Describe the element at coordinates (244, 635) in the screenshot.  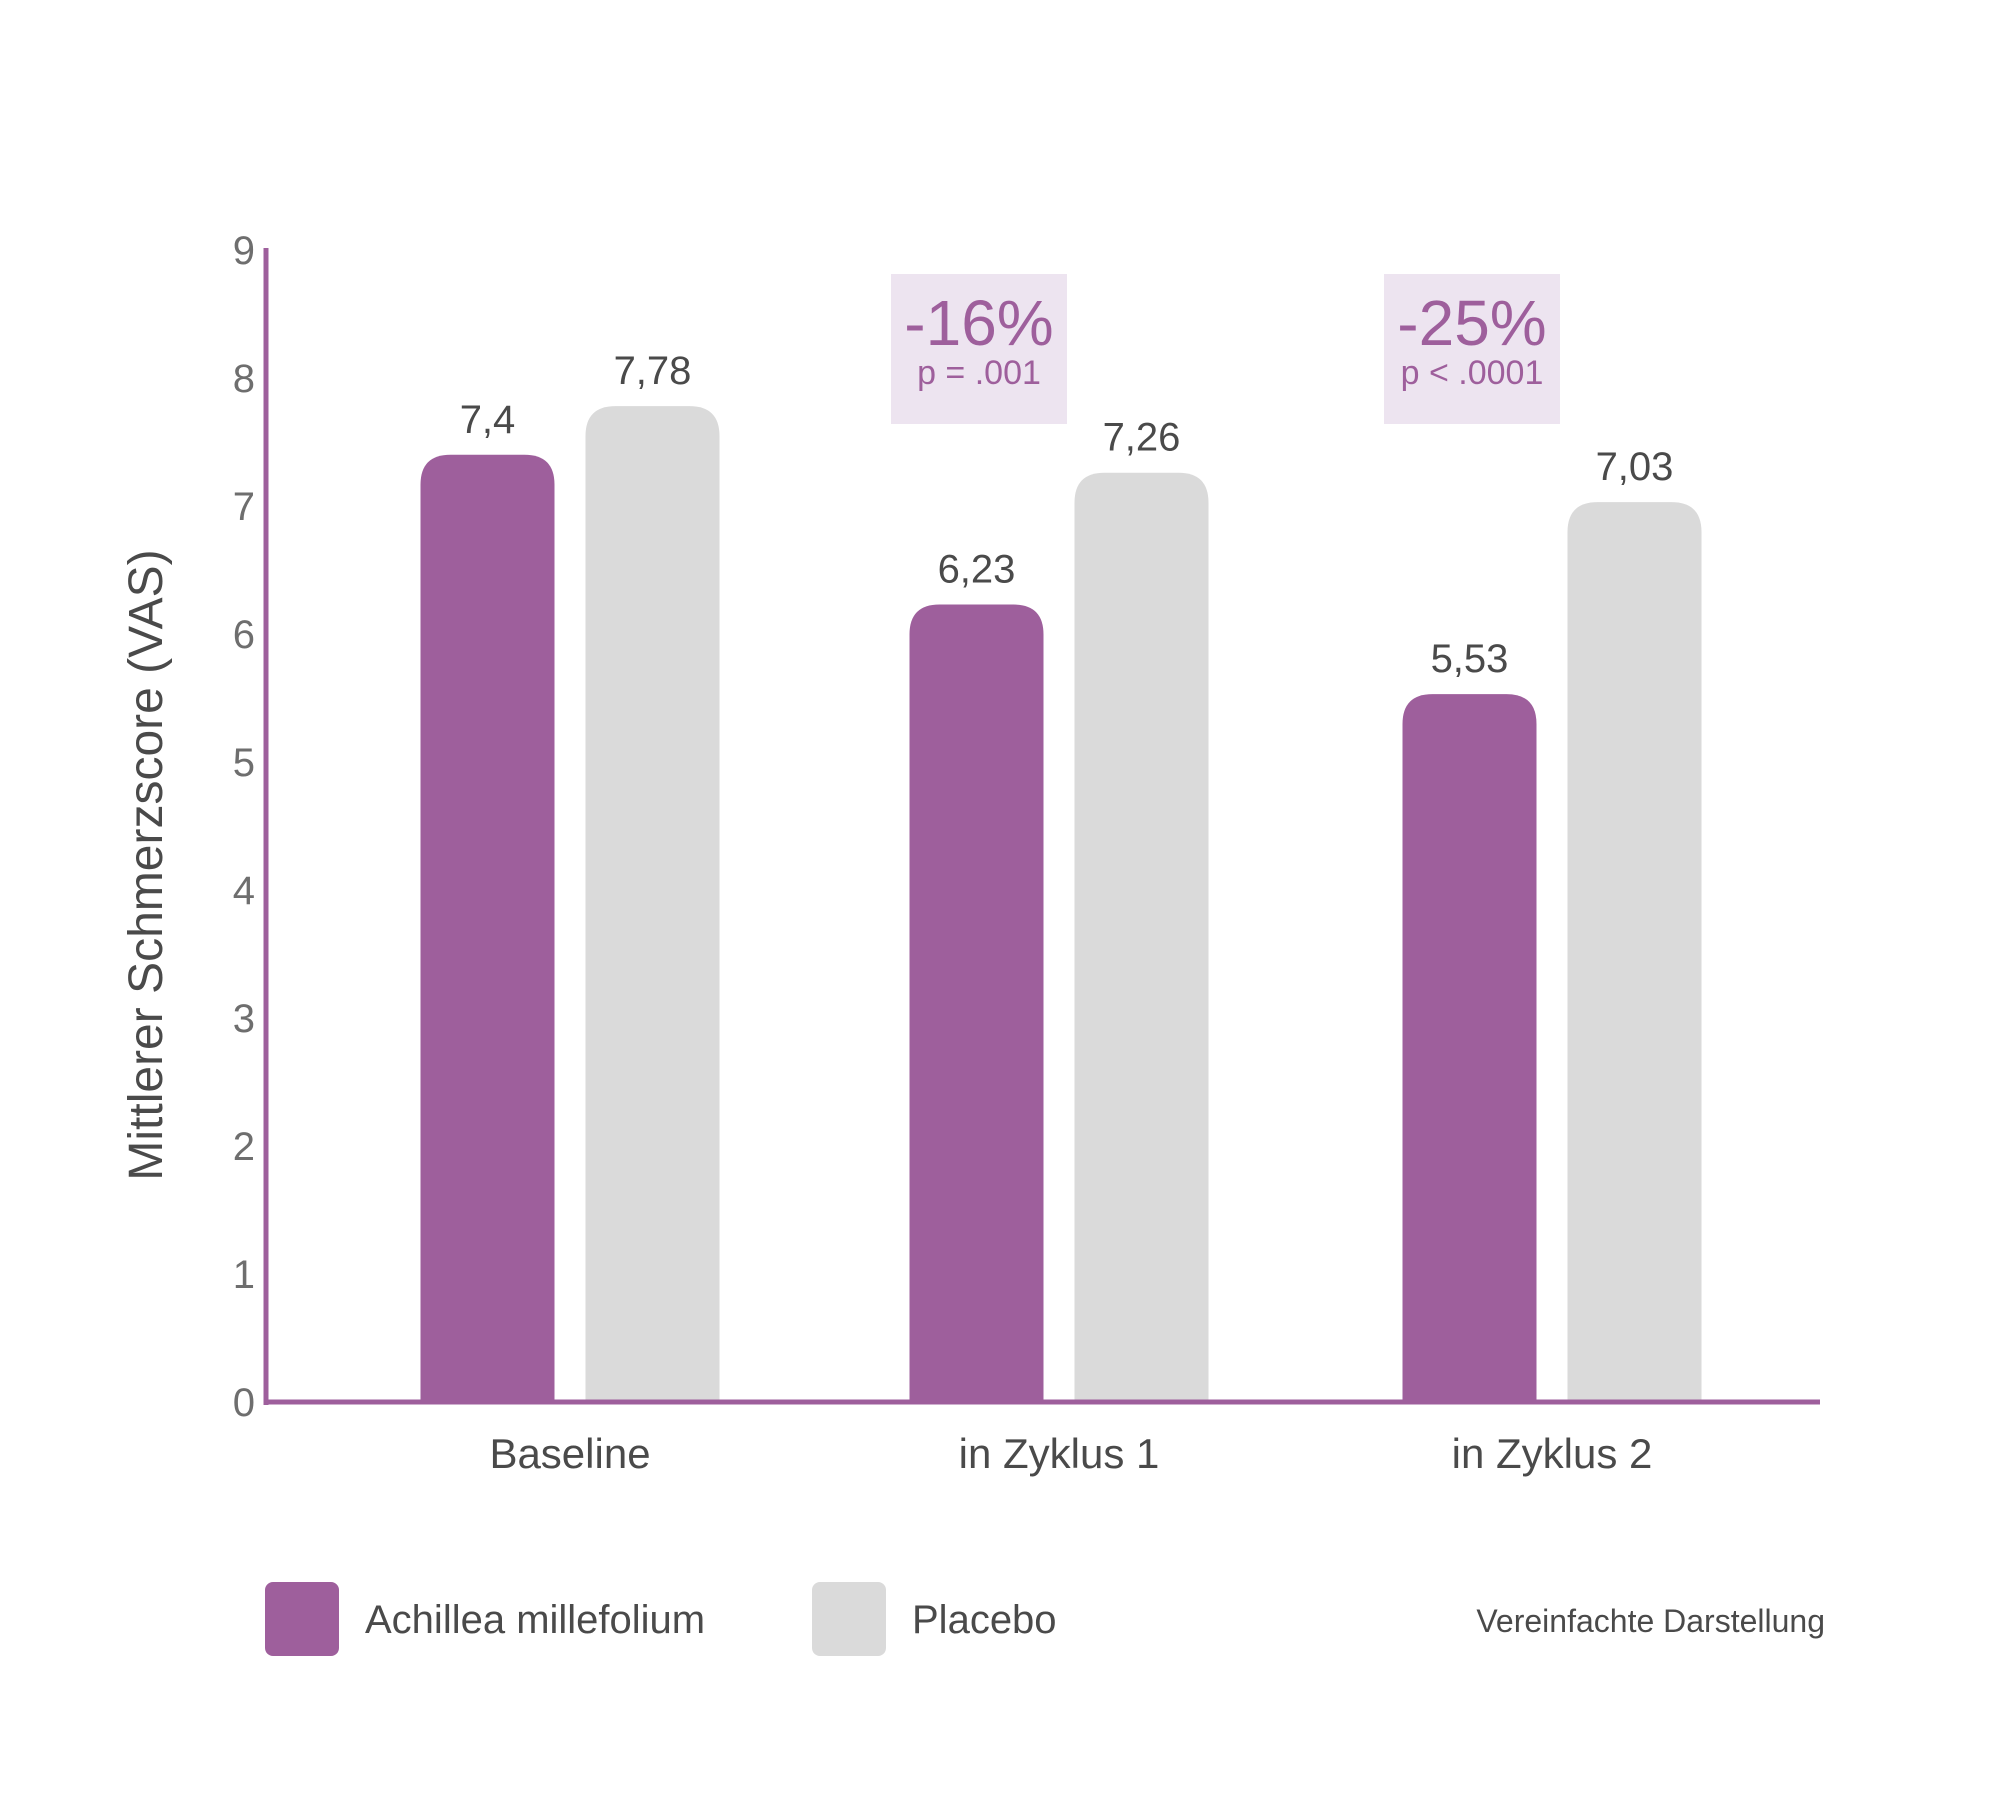
I see `y-tick-label: 6` at that location.